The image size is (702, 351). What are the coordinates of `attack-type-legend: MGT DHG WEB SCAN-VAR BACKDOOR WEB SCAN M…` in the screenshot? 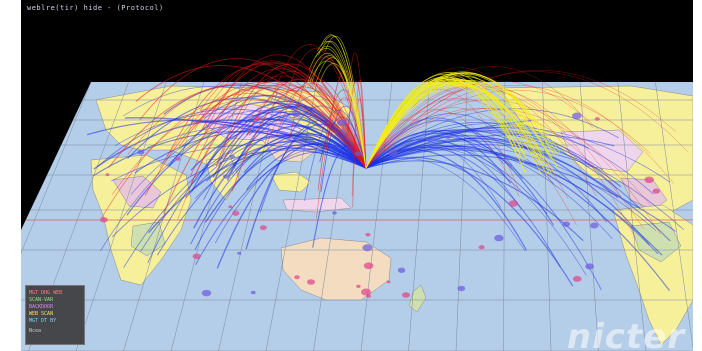 It's located at (55, 315).